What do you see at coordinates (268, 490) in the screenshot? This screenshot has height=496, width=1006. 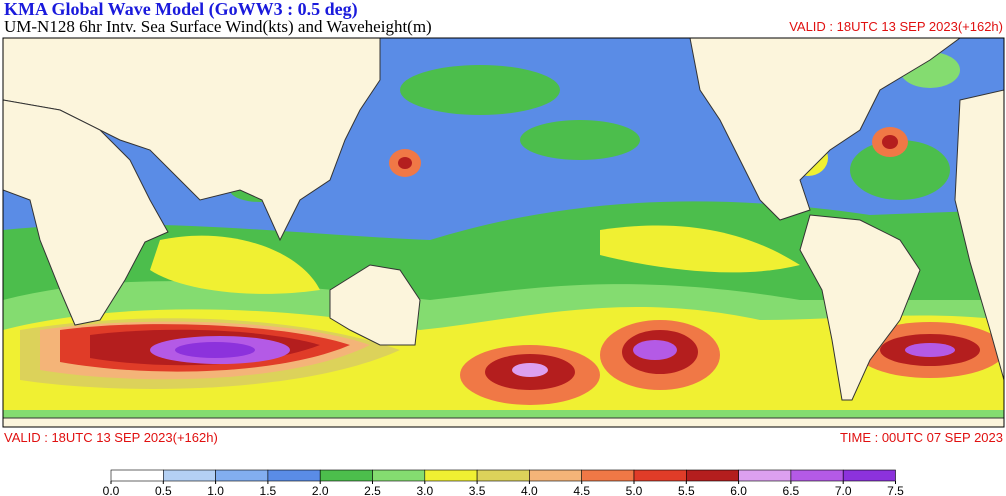 I see `colorbar-label: 1.5` at bounding box center [268, 490].